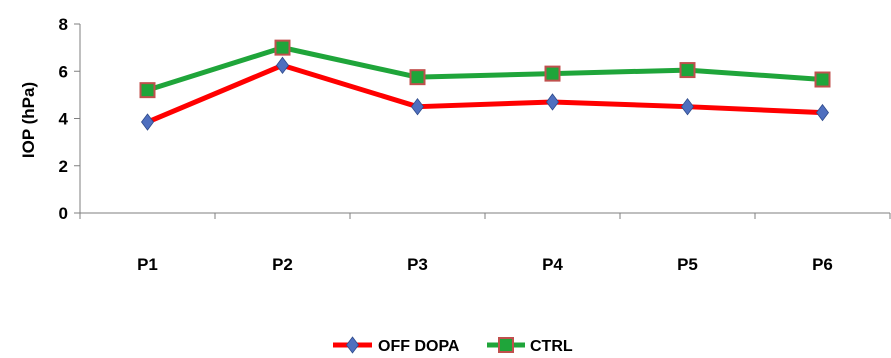 This screenshot has height=358, width=891. Describe the element at coordinates (822, 264) in the screenshot. I see `x-tick-label: P6` at that location.